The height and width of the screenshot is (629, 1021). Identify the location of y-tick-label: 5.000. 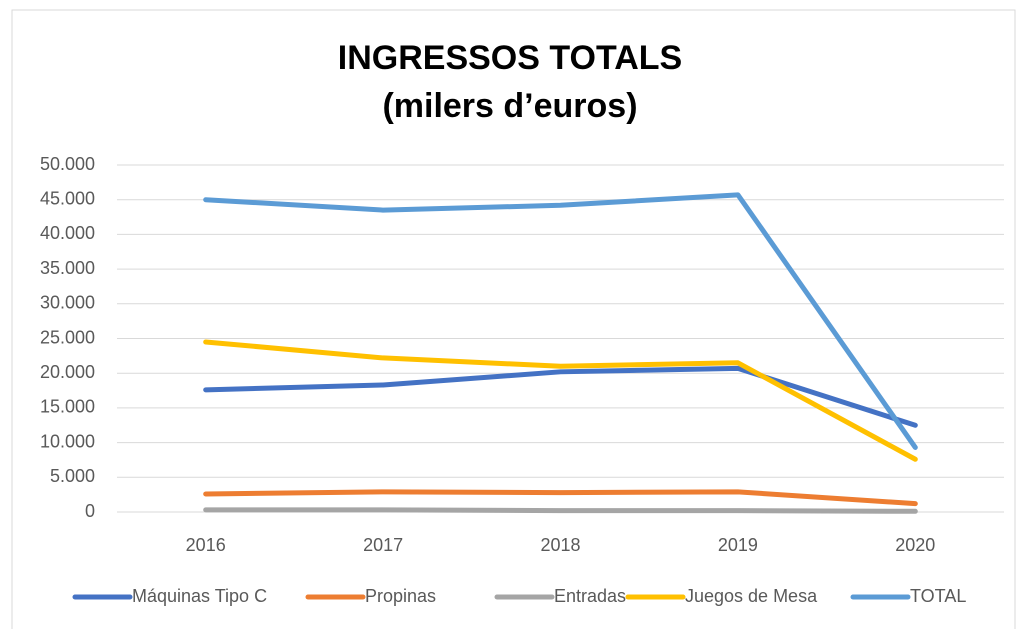
(72, 476).